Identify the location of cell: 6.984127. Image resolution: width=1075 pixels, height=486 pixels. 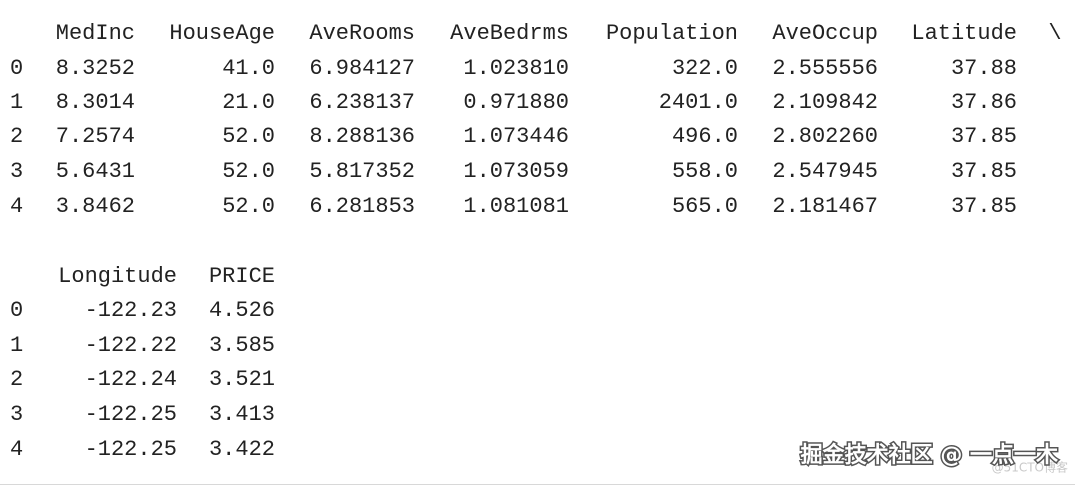
(362, 68).